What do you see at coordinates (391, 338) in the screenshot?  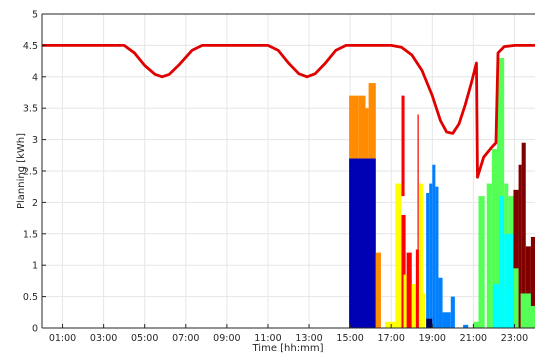 I see `x-tick-label-8: 17:00` at bounding box center [391, 338].